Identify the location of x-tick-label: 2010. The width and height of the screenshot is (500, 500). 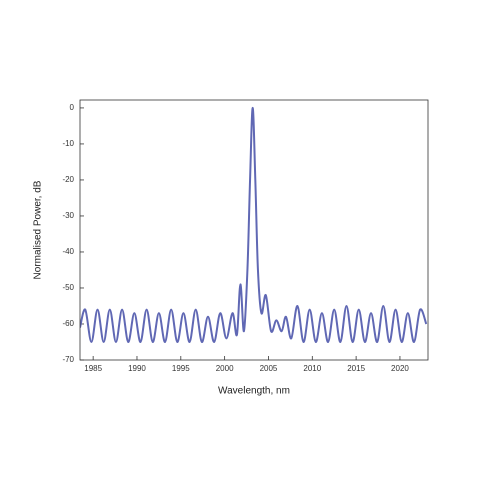
(312, 368).